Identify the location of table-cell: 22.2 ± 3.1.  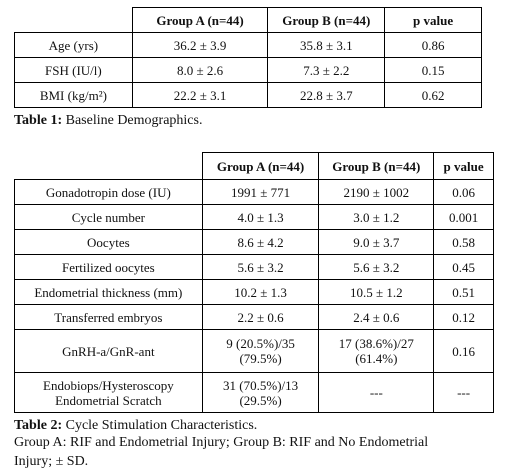
(200, 95).